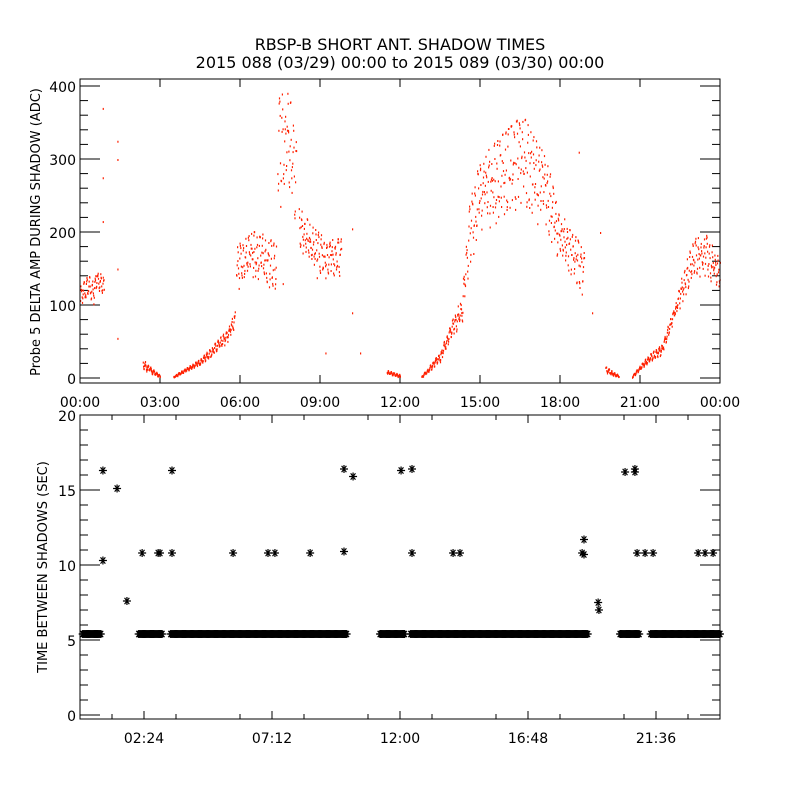  What do you see at coordinates (62, 234) in the screenshot?
I see `y-tick-label: 200` at bounding box center [62, 234].